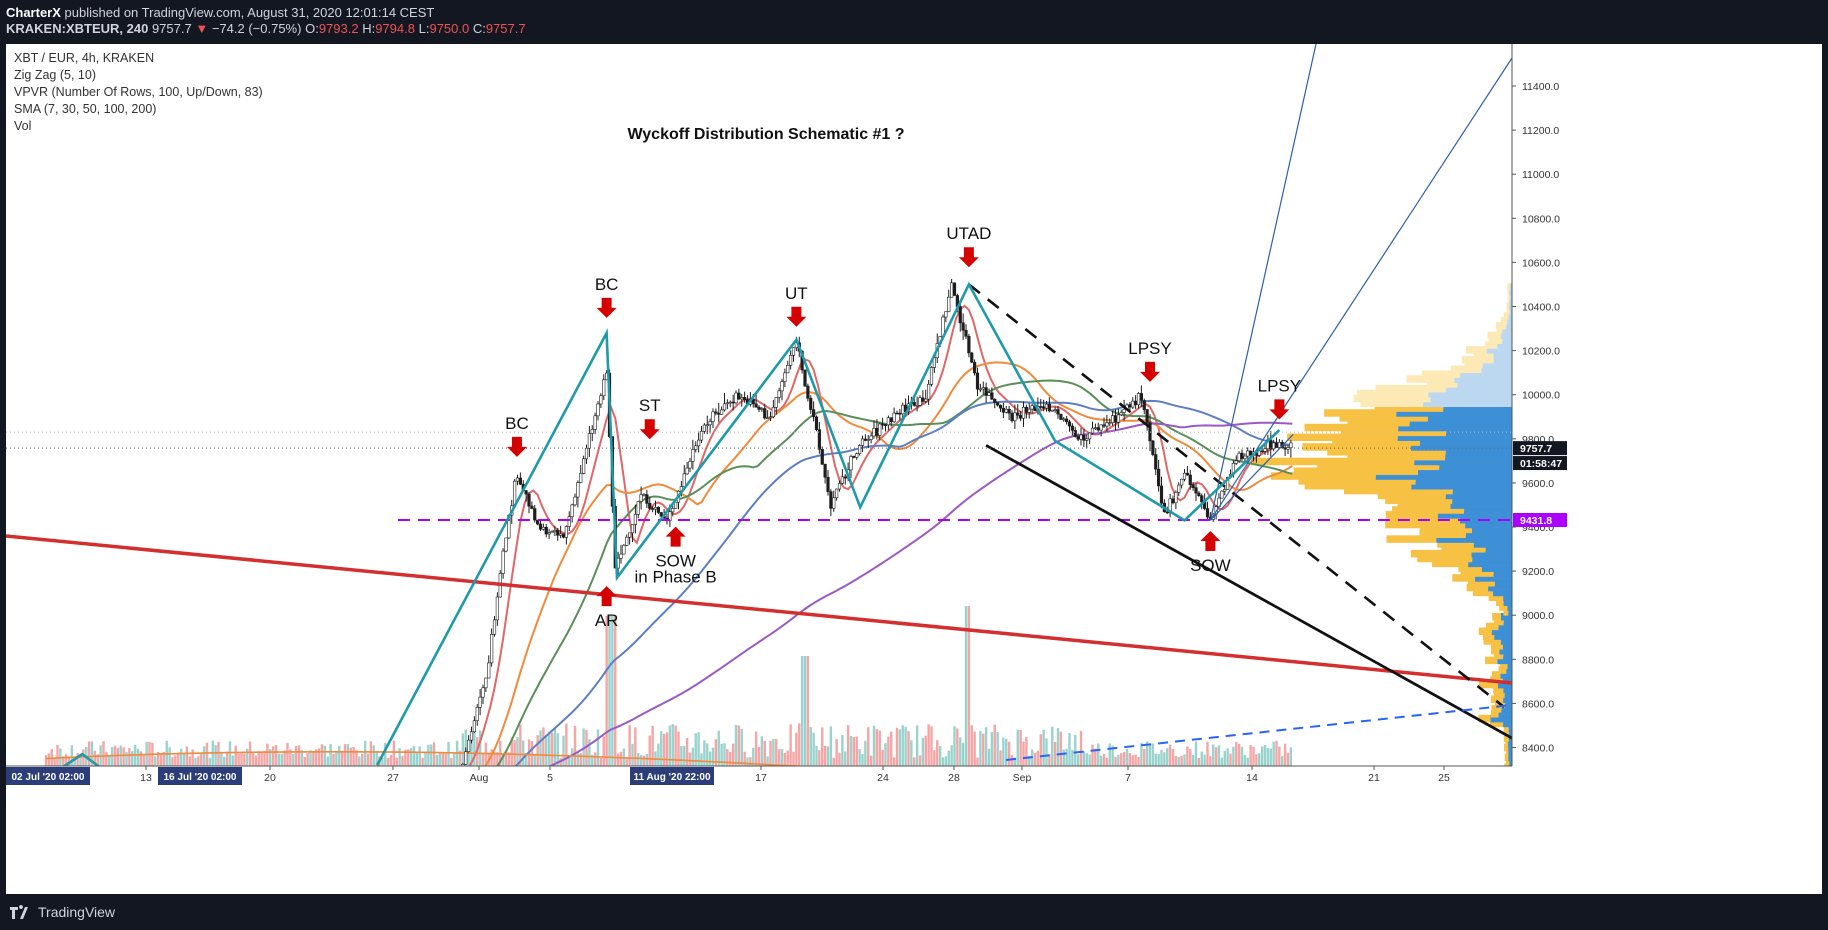  What do you see at coordinates (505, 28) in the screenshot?
I see `close-value: 9757.7` at bounding box center [505, 28].